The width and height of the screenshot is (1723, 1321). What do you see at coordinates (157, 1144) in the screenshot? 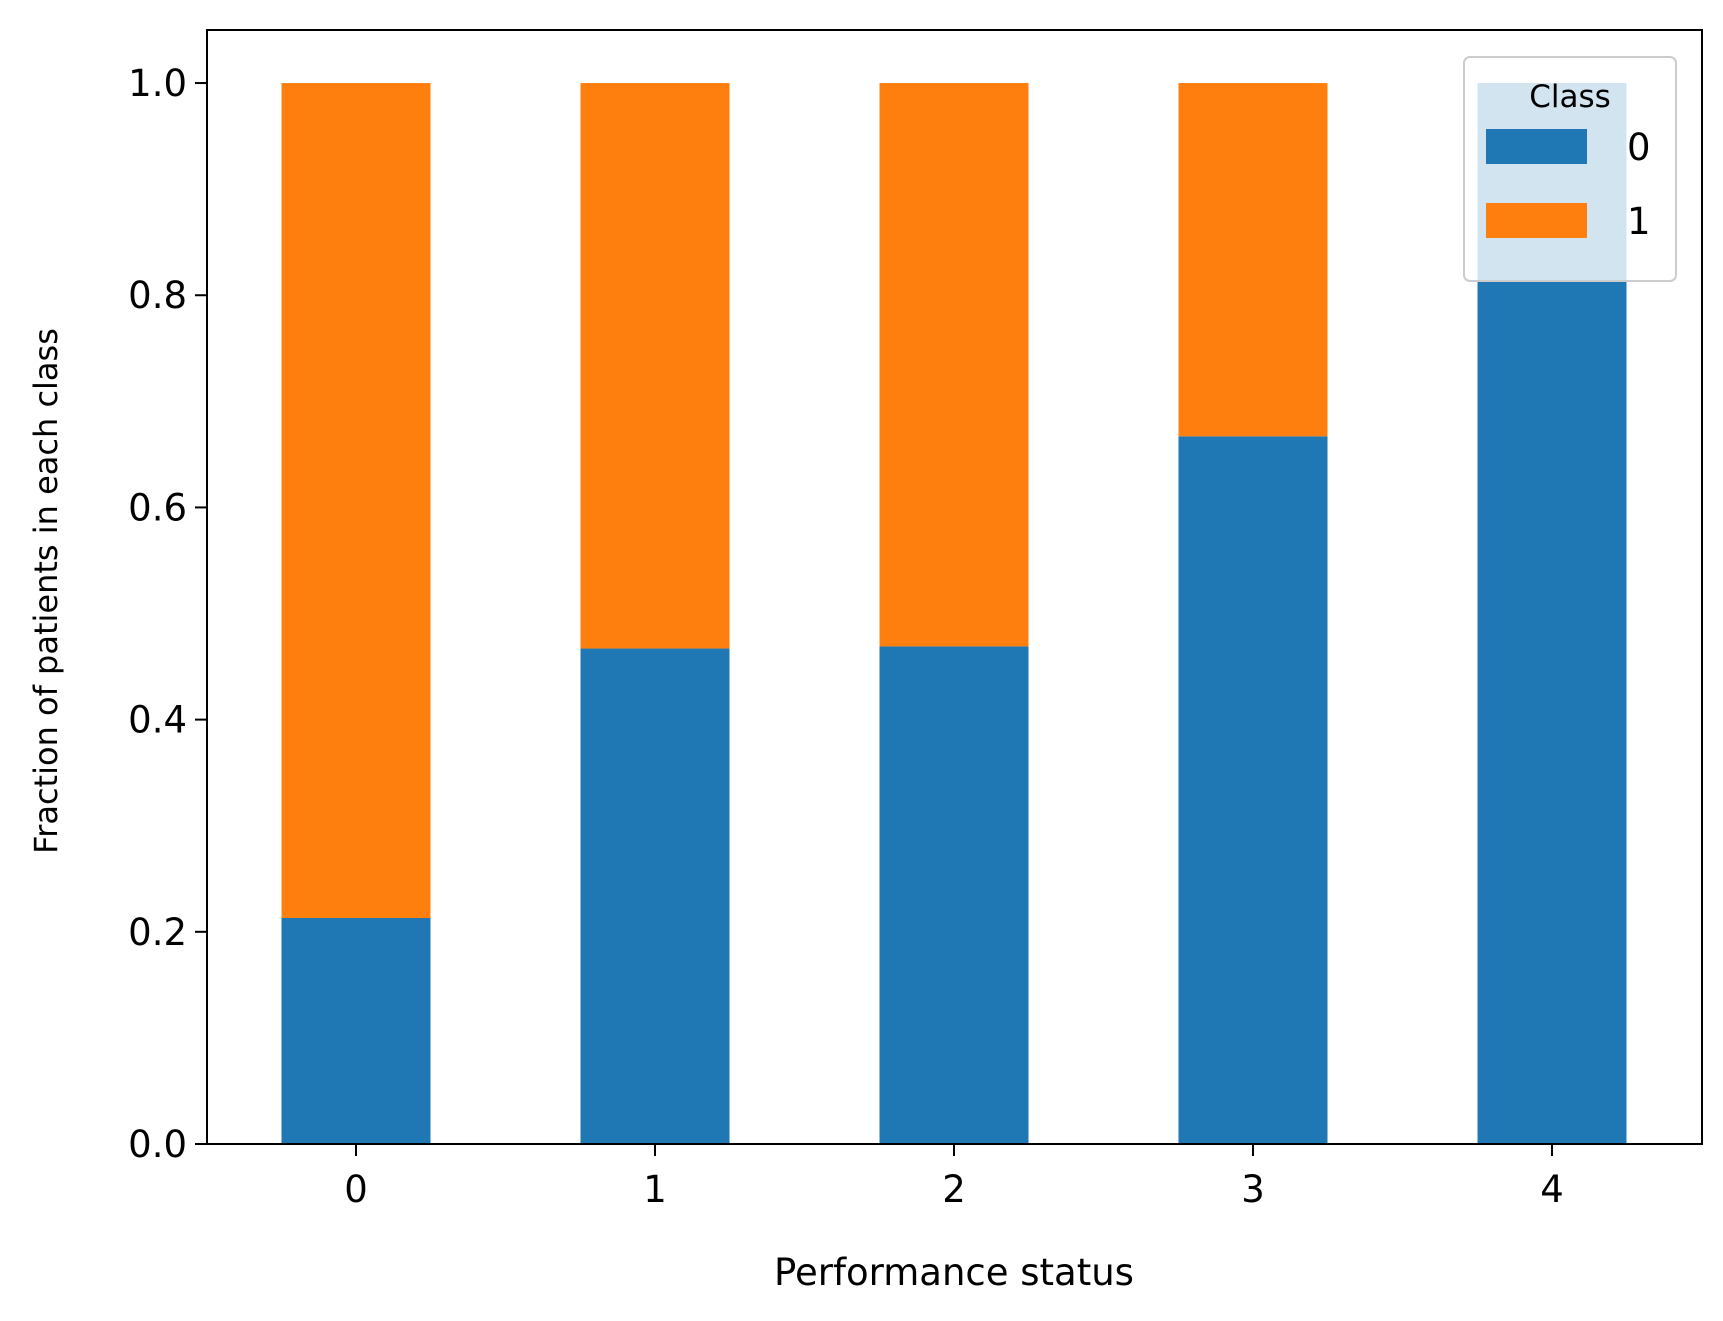
I see `y-tick-label: 0.0` at bounding box center [157, 1144].